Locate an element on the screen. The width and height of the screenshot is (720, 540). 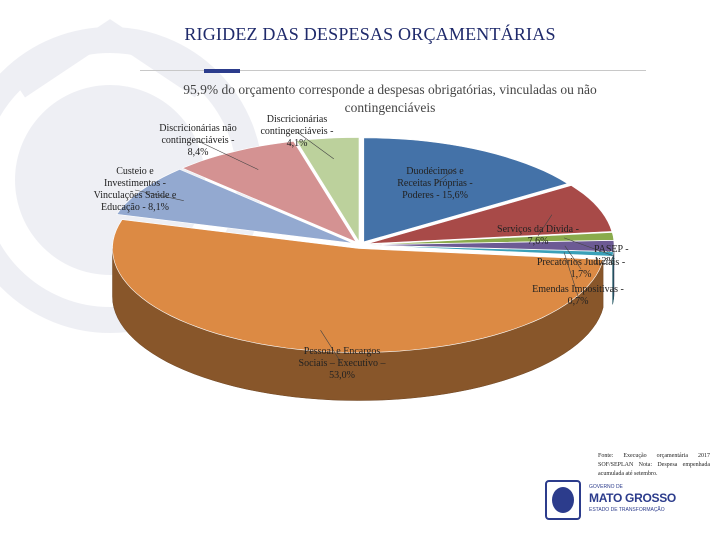
title-divider-accent is located at coordinates (222, 71).